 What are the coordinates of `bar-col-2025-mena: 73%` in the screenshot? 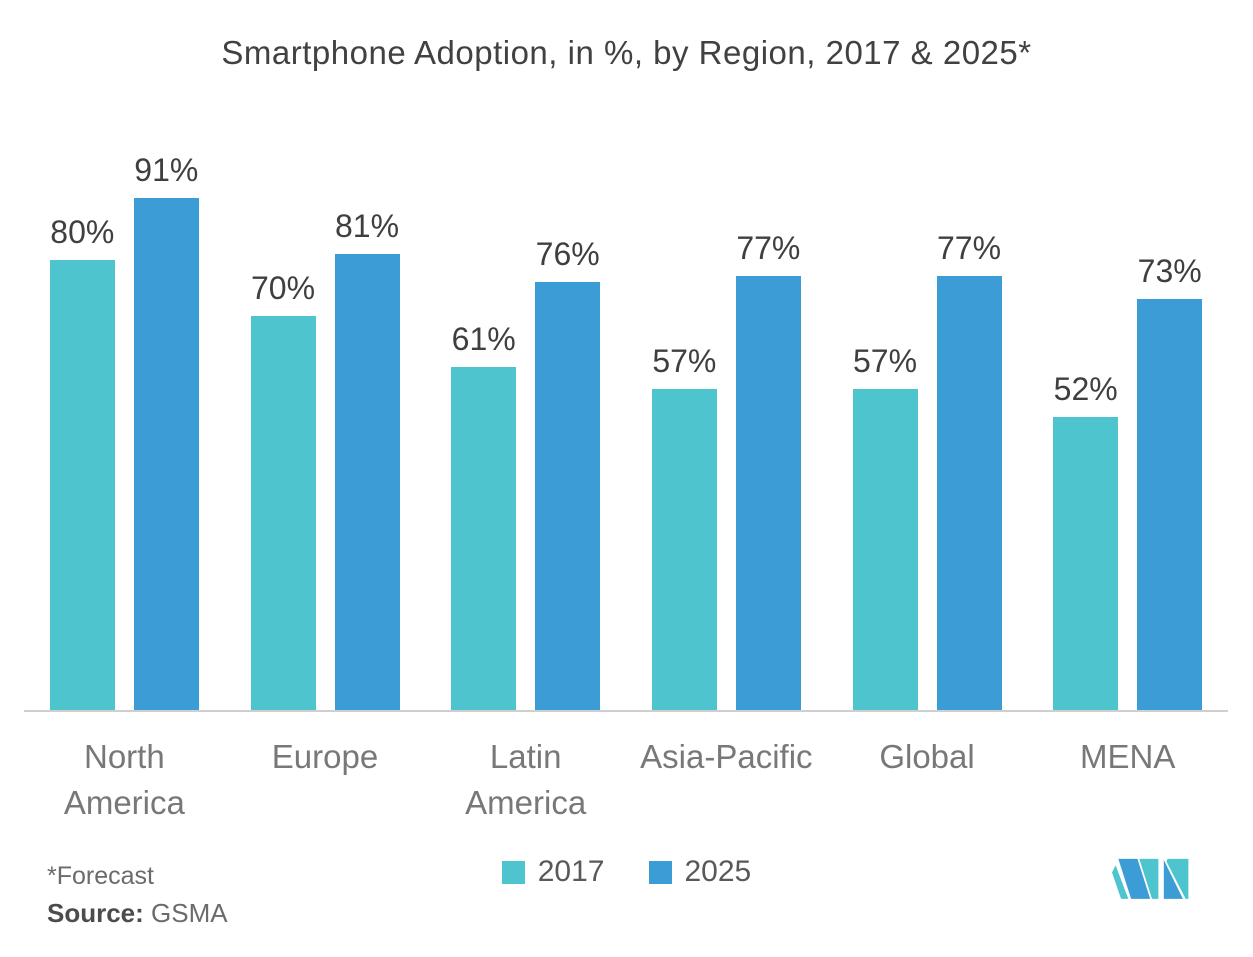 It's located at (1170, 481).